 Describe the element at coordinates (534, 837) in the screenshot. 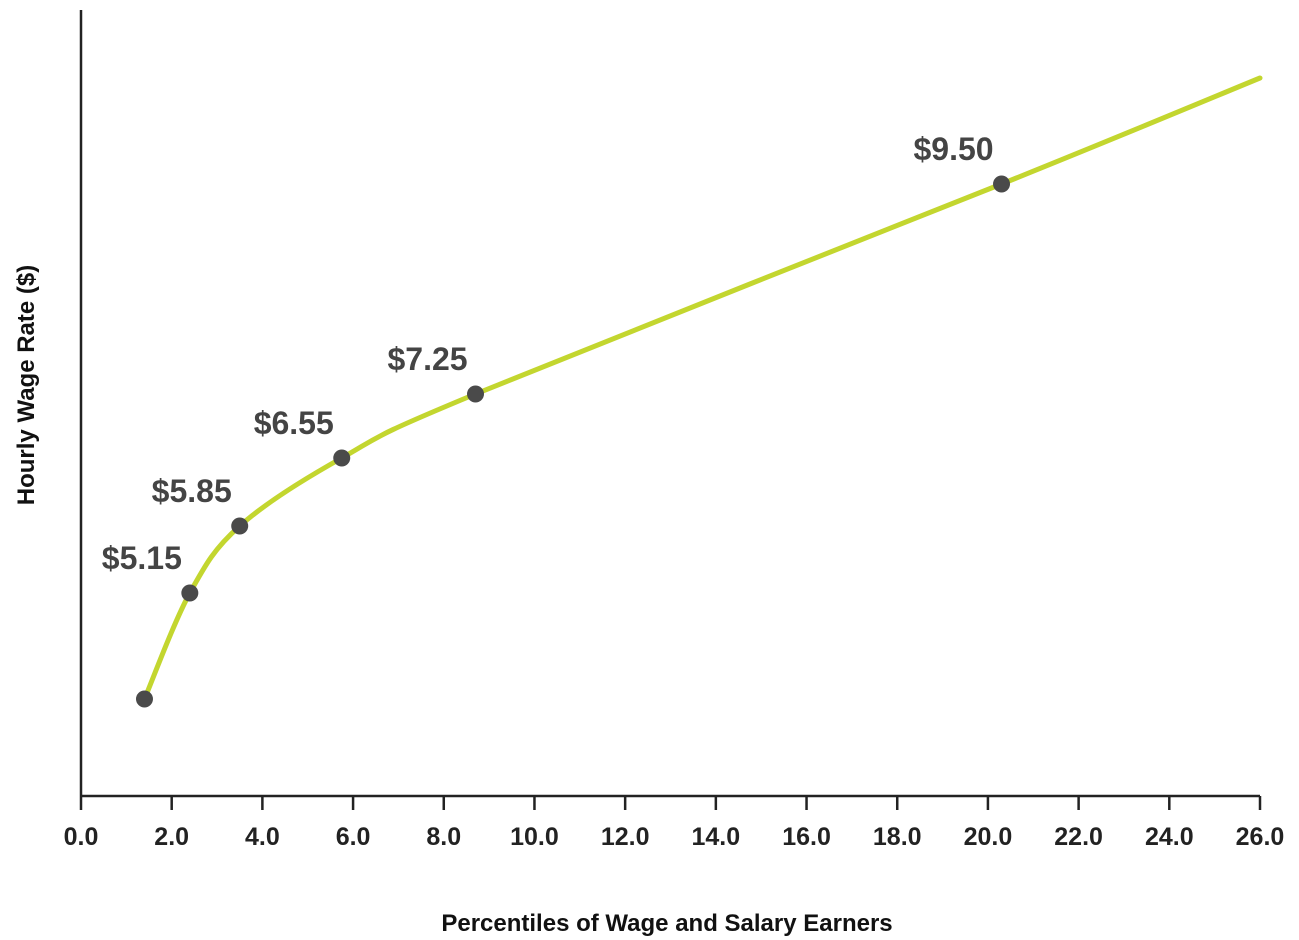

I see `x-tick-label: 10.0` at that location.